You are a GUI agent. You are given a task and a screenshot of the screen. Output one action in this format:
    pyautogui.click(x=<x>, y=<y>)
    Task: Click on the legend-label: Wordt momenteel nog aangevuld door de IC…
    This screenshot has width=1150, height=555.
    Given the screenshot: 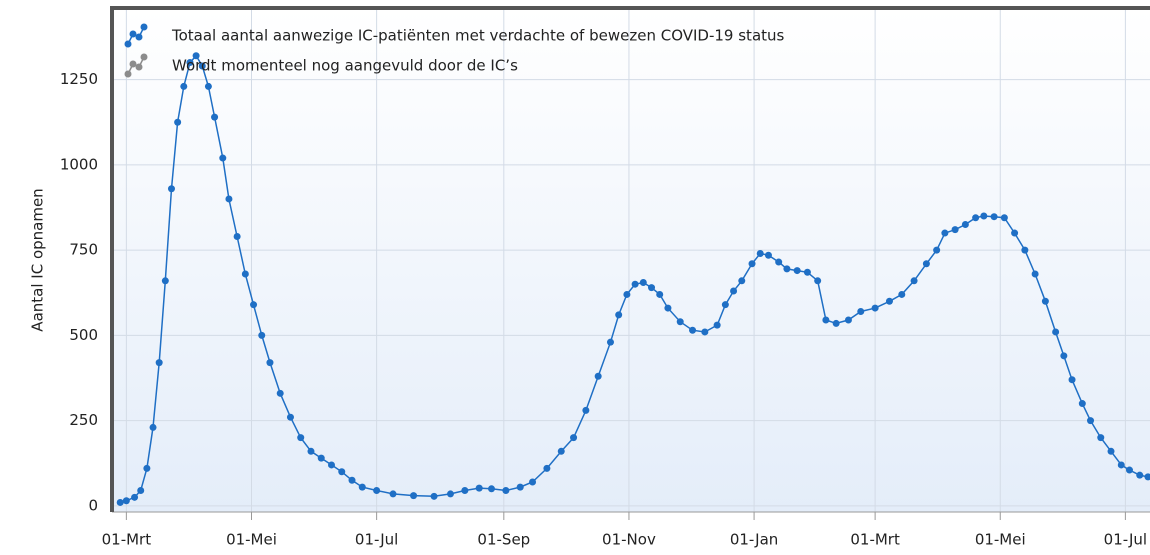 What is the action you would take?
    pyautogui.click(x=345, y=66)
    